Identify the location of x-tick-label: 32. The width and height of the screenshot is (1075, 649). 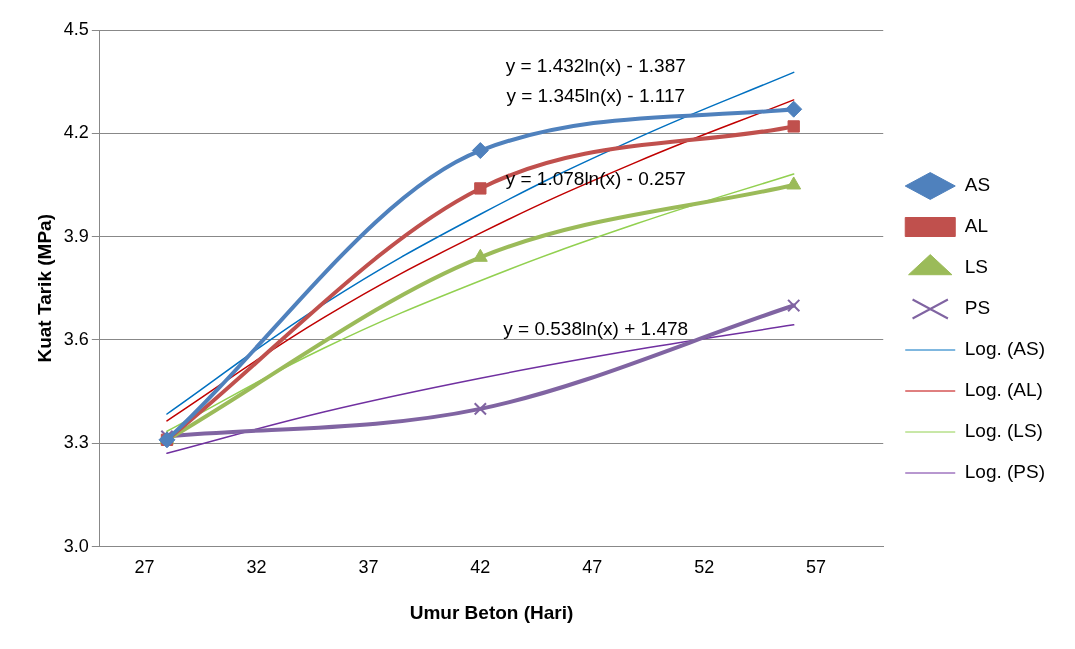
(256, 567).